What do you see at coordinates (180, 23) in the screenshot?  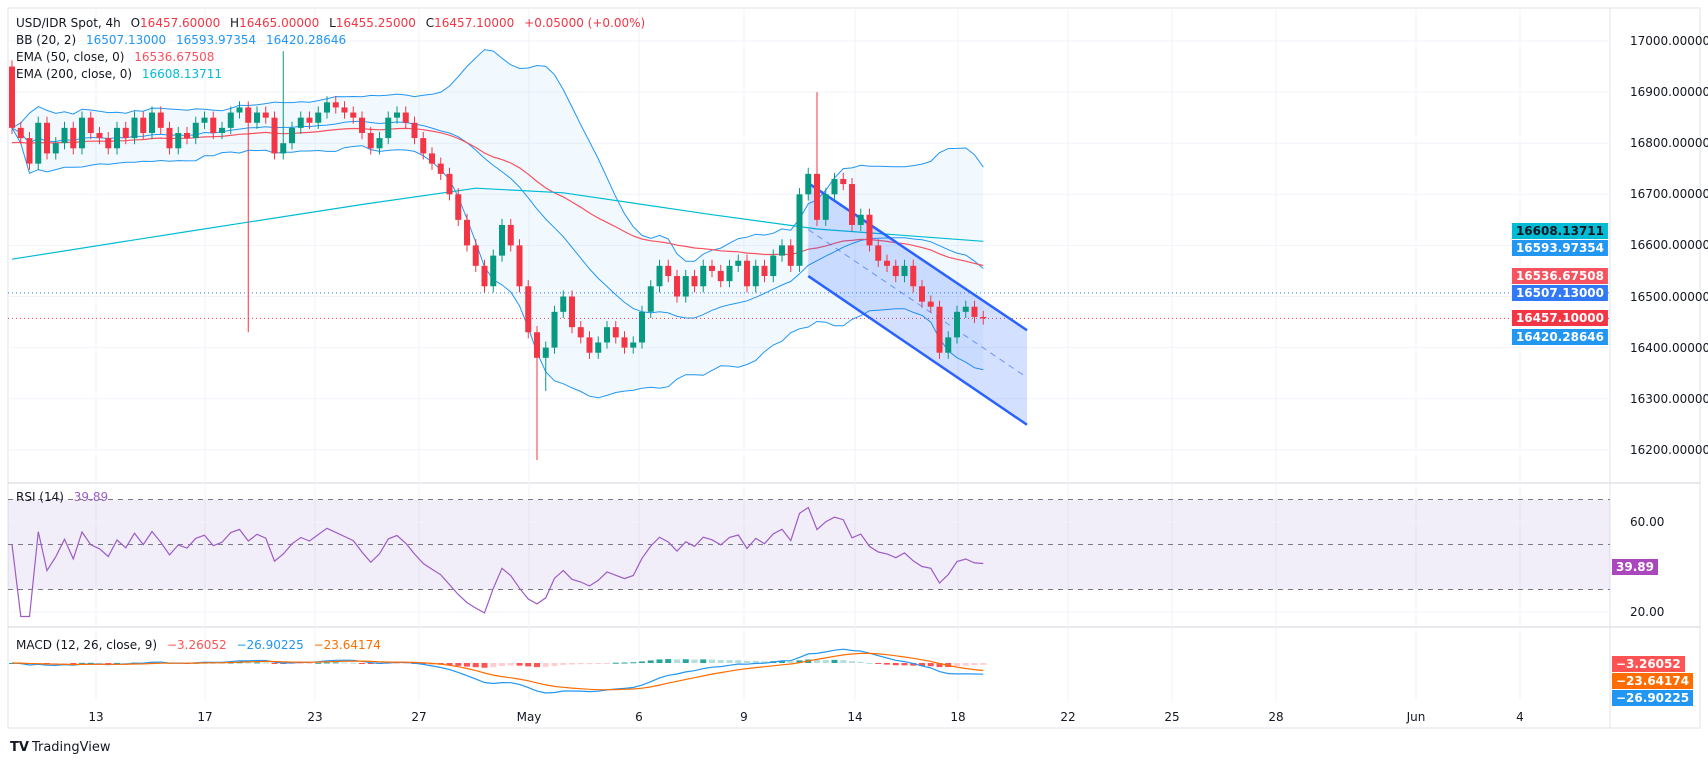 I see `open-value: 16457.60000` at bounding box center [180, 23].